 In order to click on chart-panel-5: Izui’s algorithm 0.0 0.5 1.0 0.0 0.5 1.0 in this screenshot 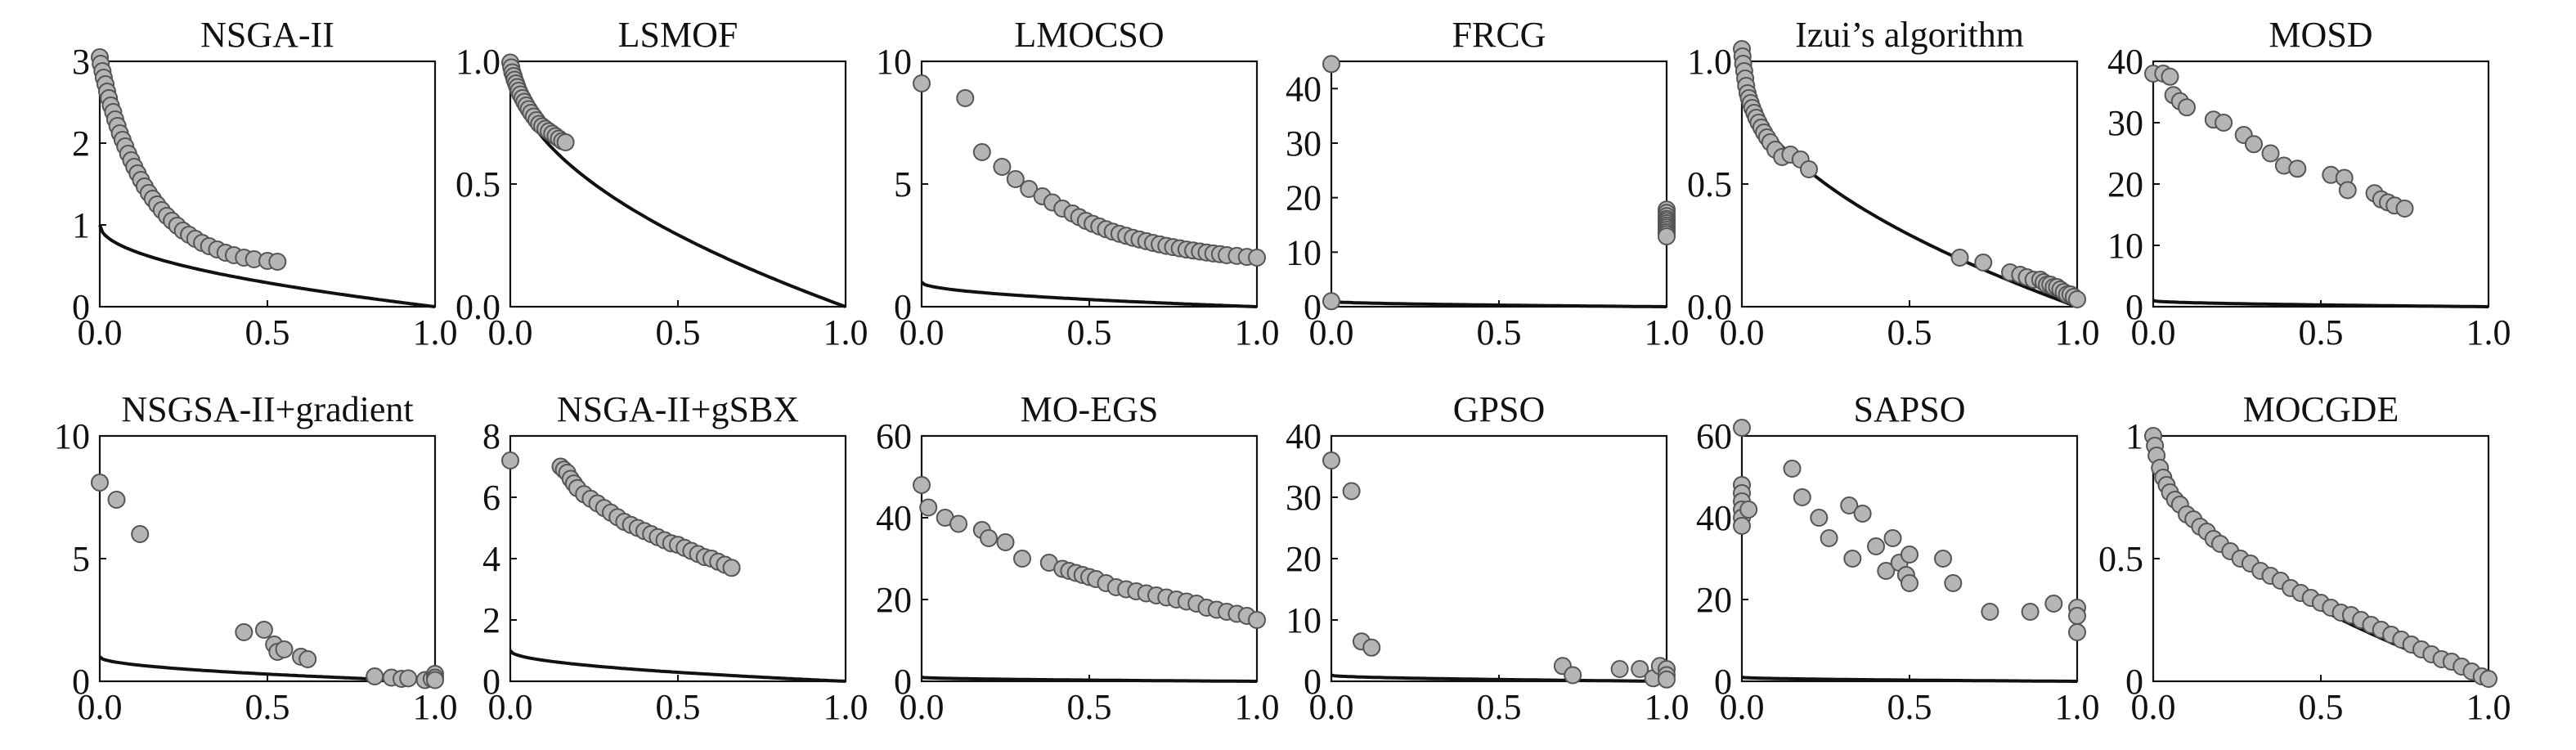, I will do `click(1894, 184)`.